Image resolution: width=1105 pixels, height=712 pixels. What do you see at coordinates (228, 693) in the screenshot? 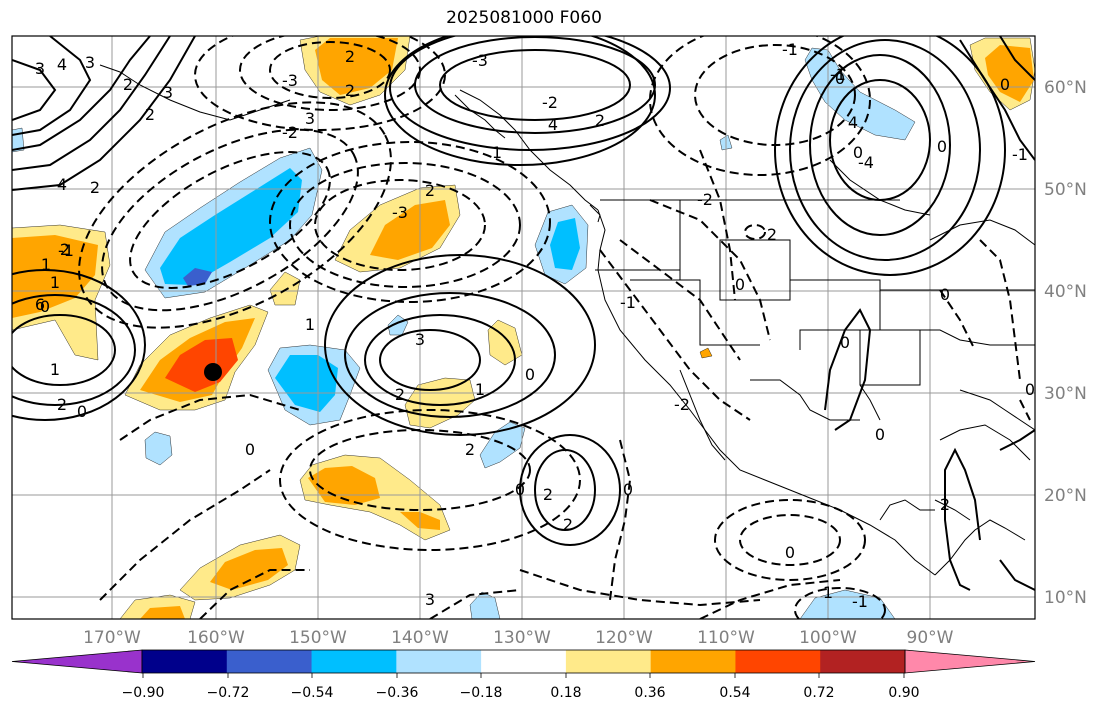
I see `colorbar-tick-label: −0.72` at bounding box center [228, 693].